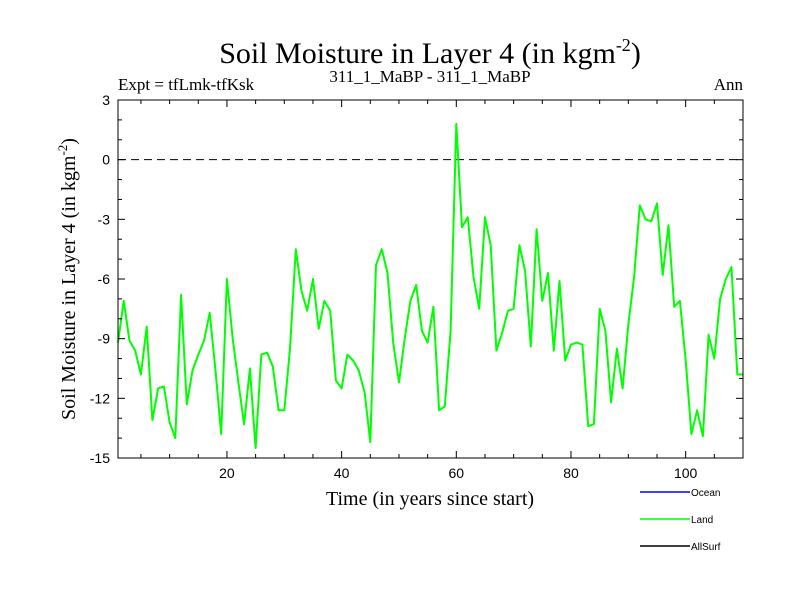 Image resolution: width=800 pixels, height=600 pixels. What do you see at coordinates (100, 458) in the screenshot?
I see `y-tick-label: -15` at bounding box center [100, 458].